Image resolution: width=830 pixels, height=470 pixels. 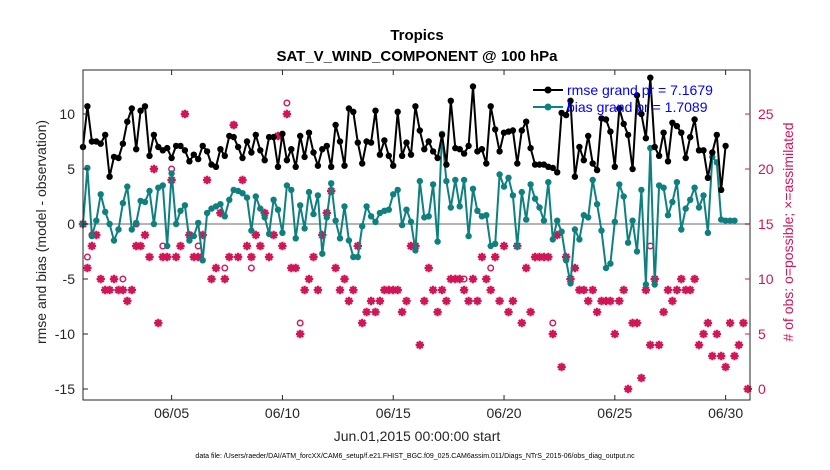 I want to click on x-tick-label: 06/10, so click(x=282, y=413).